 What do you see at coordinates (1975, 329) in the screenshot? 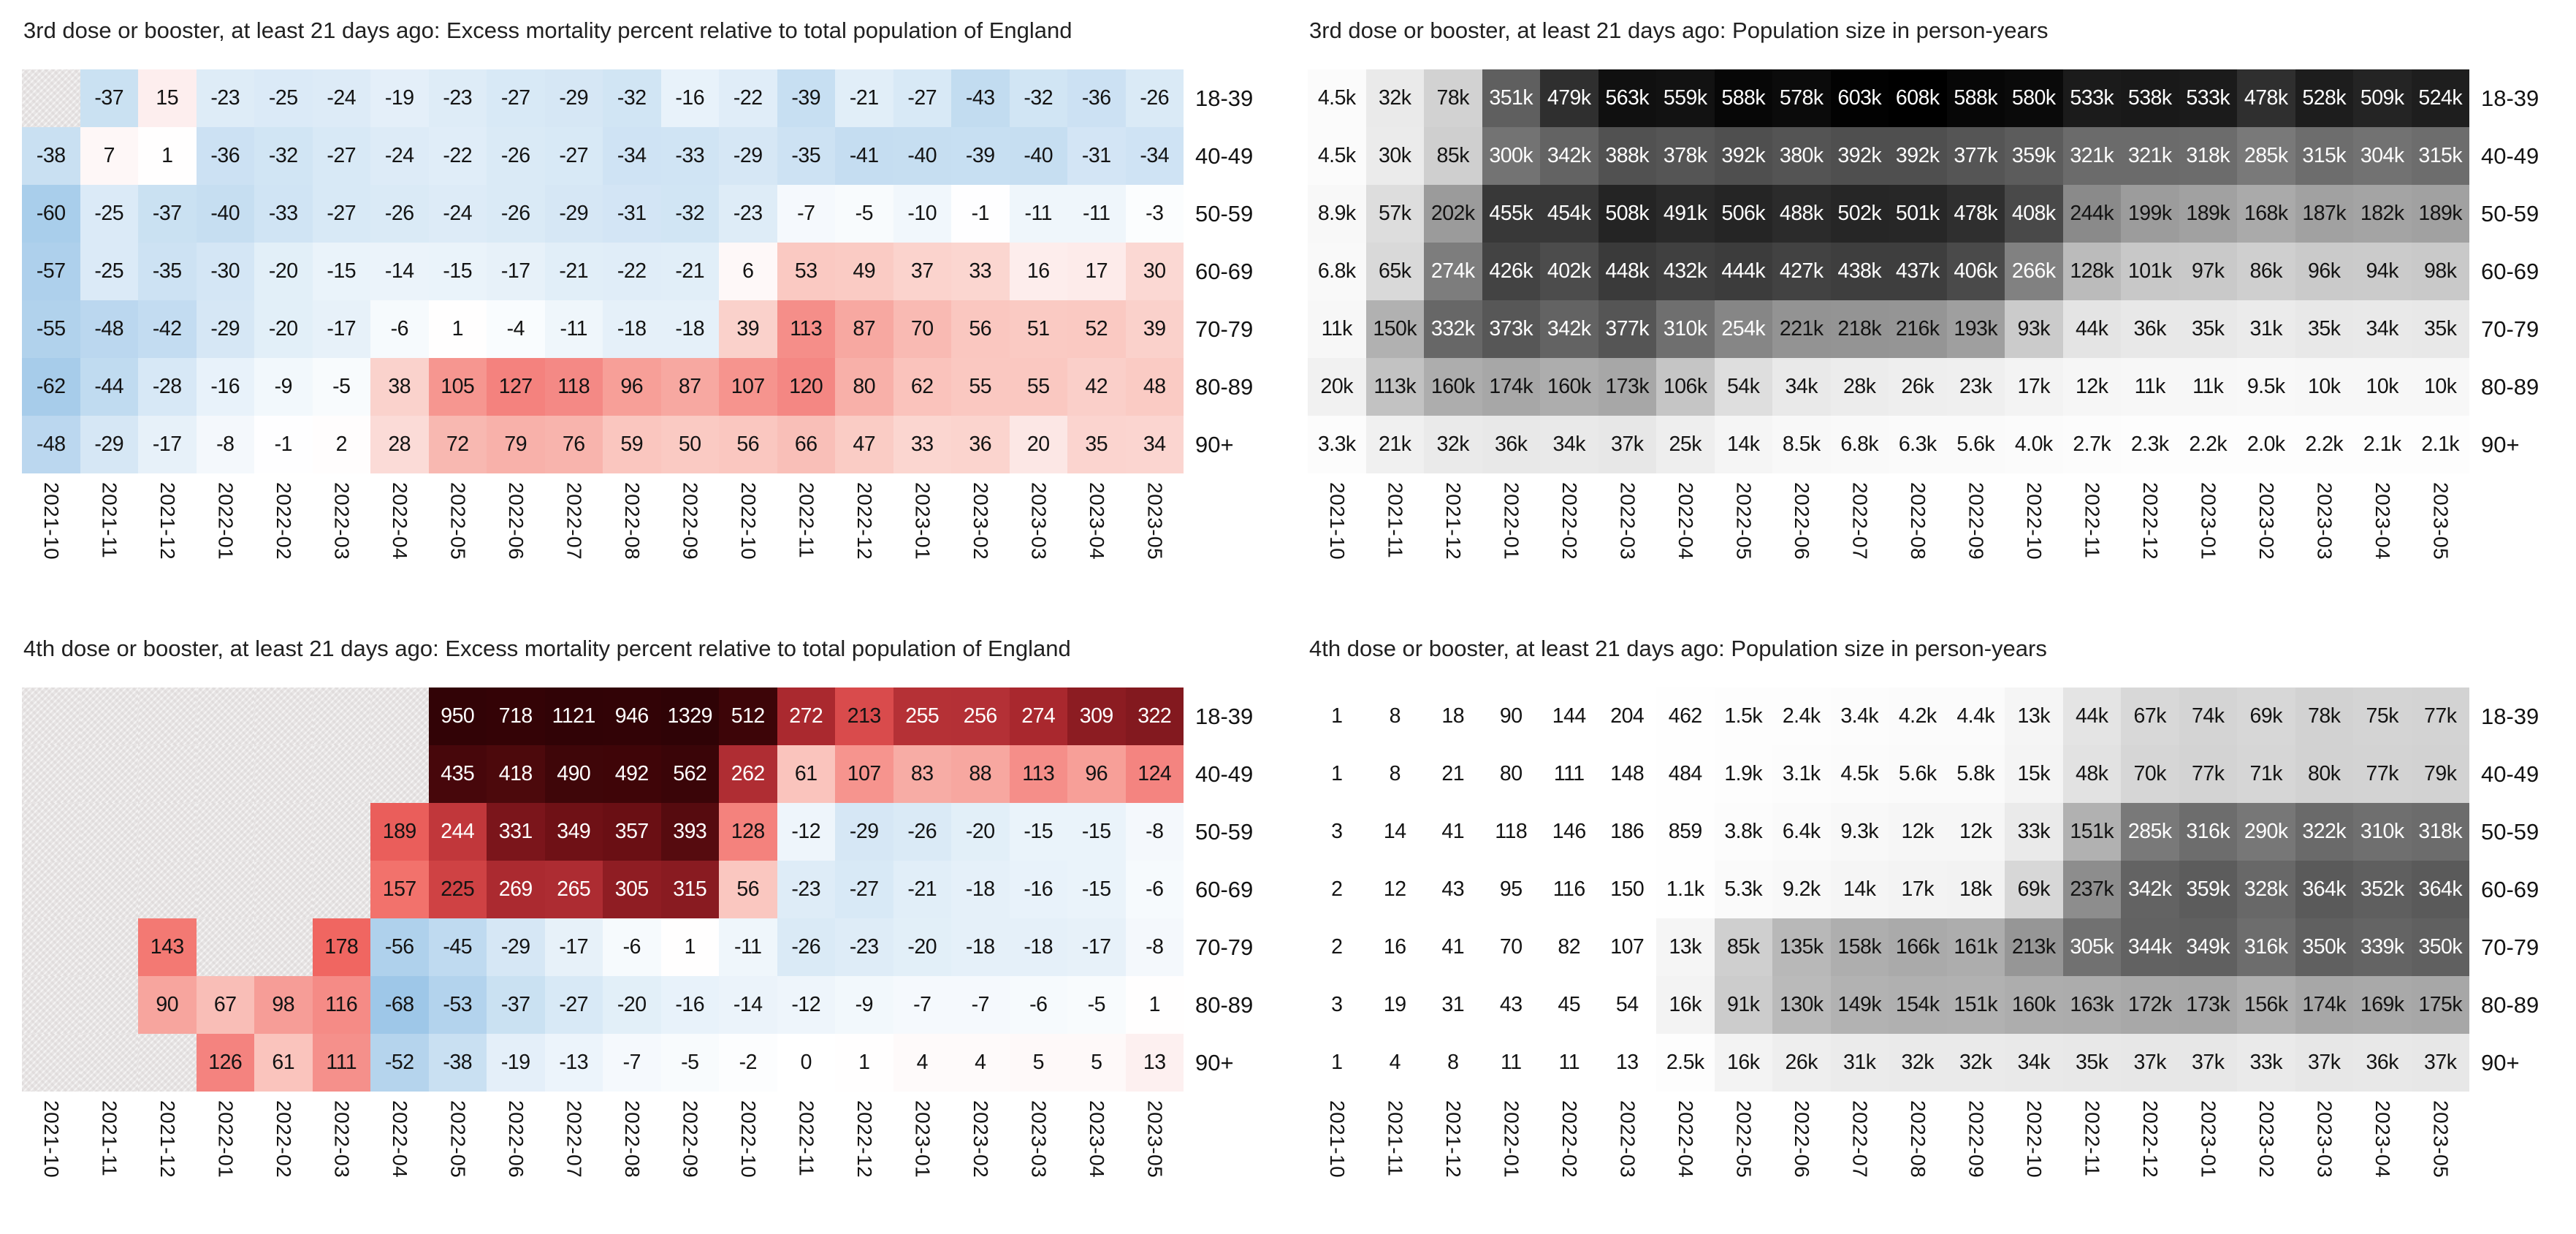
I see `heatmap-cell: 193k` at bounding box center [1975, 329].